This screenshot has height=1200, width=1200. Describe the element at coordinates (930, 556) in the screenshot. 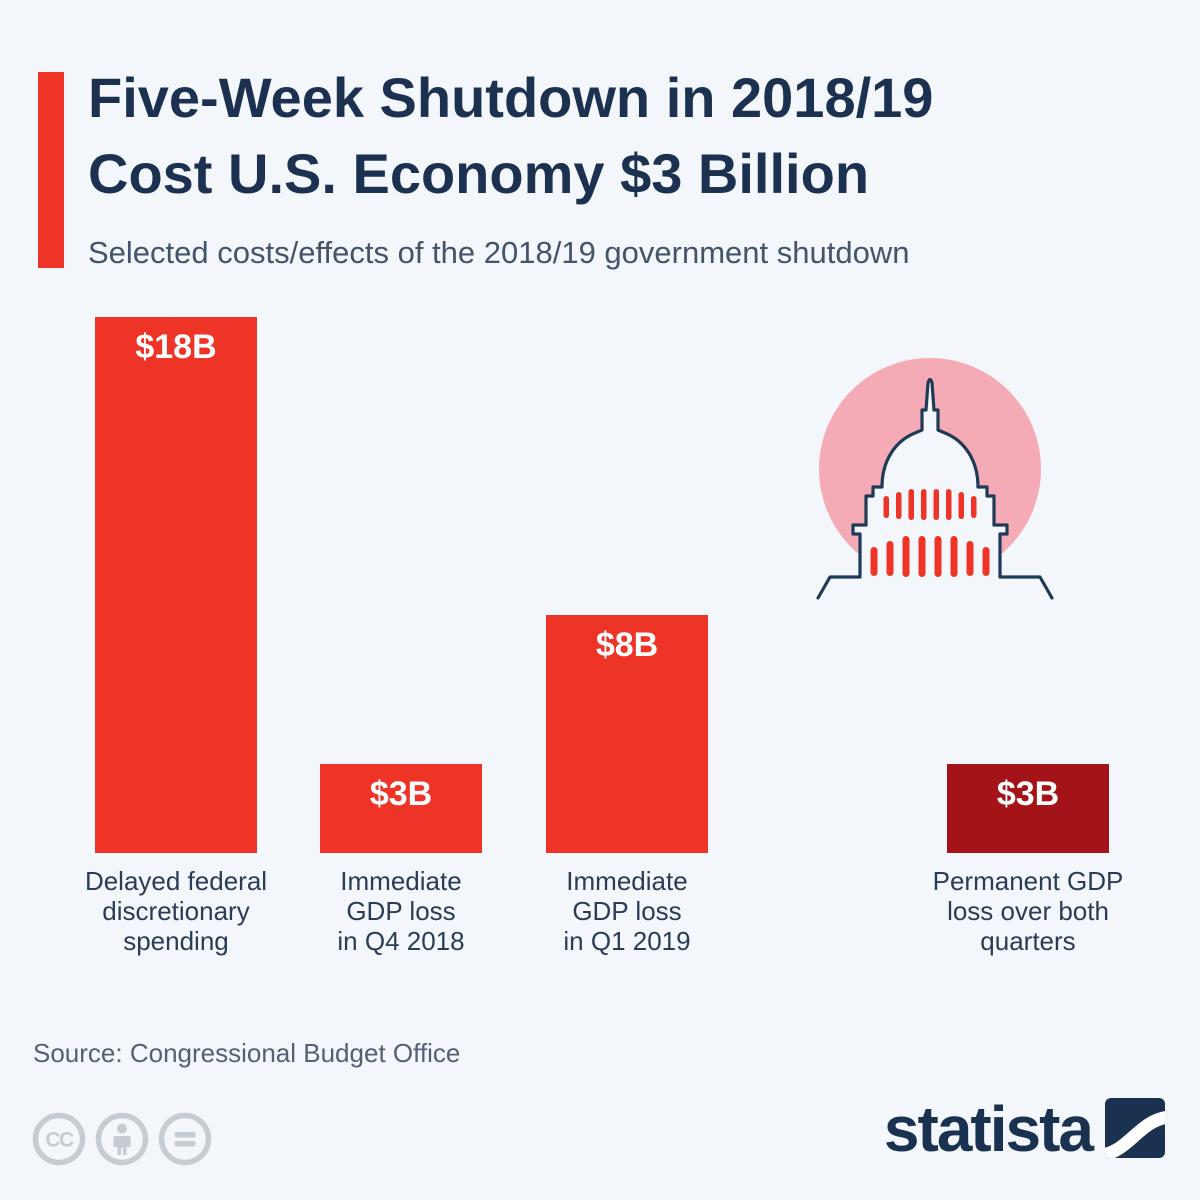

I see `capitol-lower-columns` at that location.